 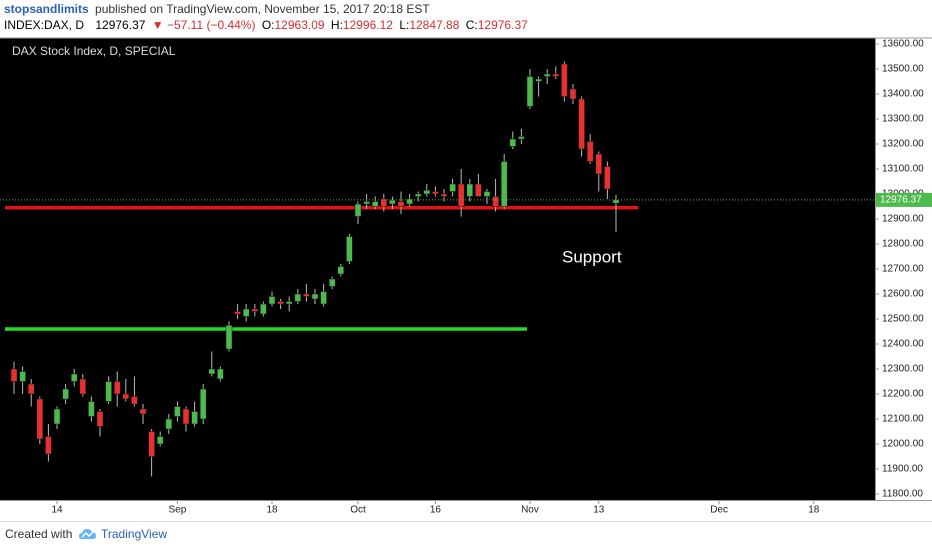 I want to click on logo-line, so click(x=87, y=534).